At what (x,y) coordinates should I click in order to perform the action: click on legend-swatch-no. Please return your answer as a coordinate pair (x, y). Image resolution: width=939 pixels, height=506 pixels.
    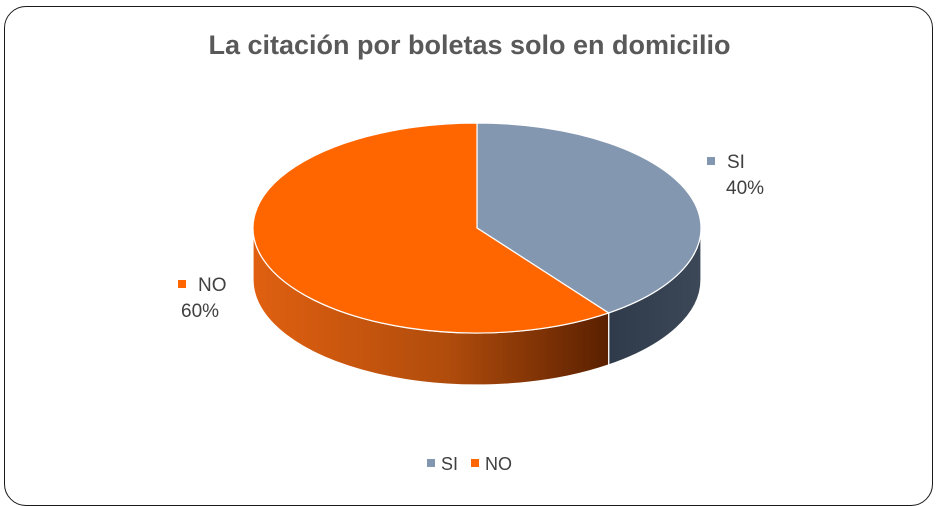
    Looking at the image, I should click on (475, 463).